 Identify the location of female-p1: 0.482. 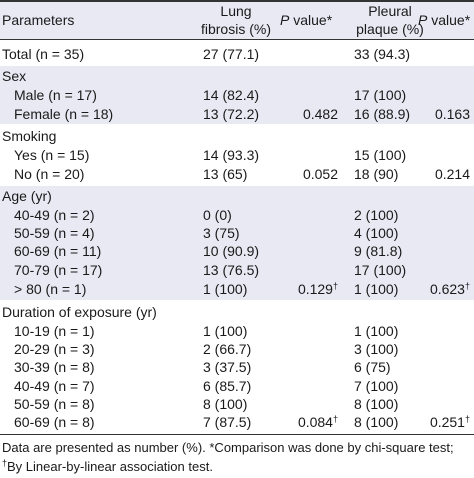
(320, 114).